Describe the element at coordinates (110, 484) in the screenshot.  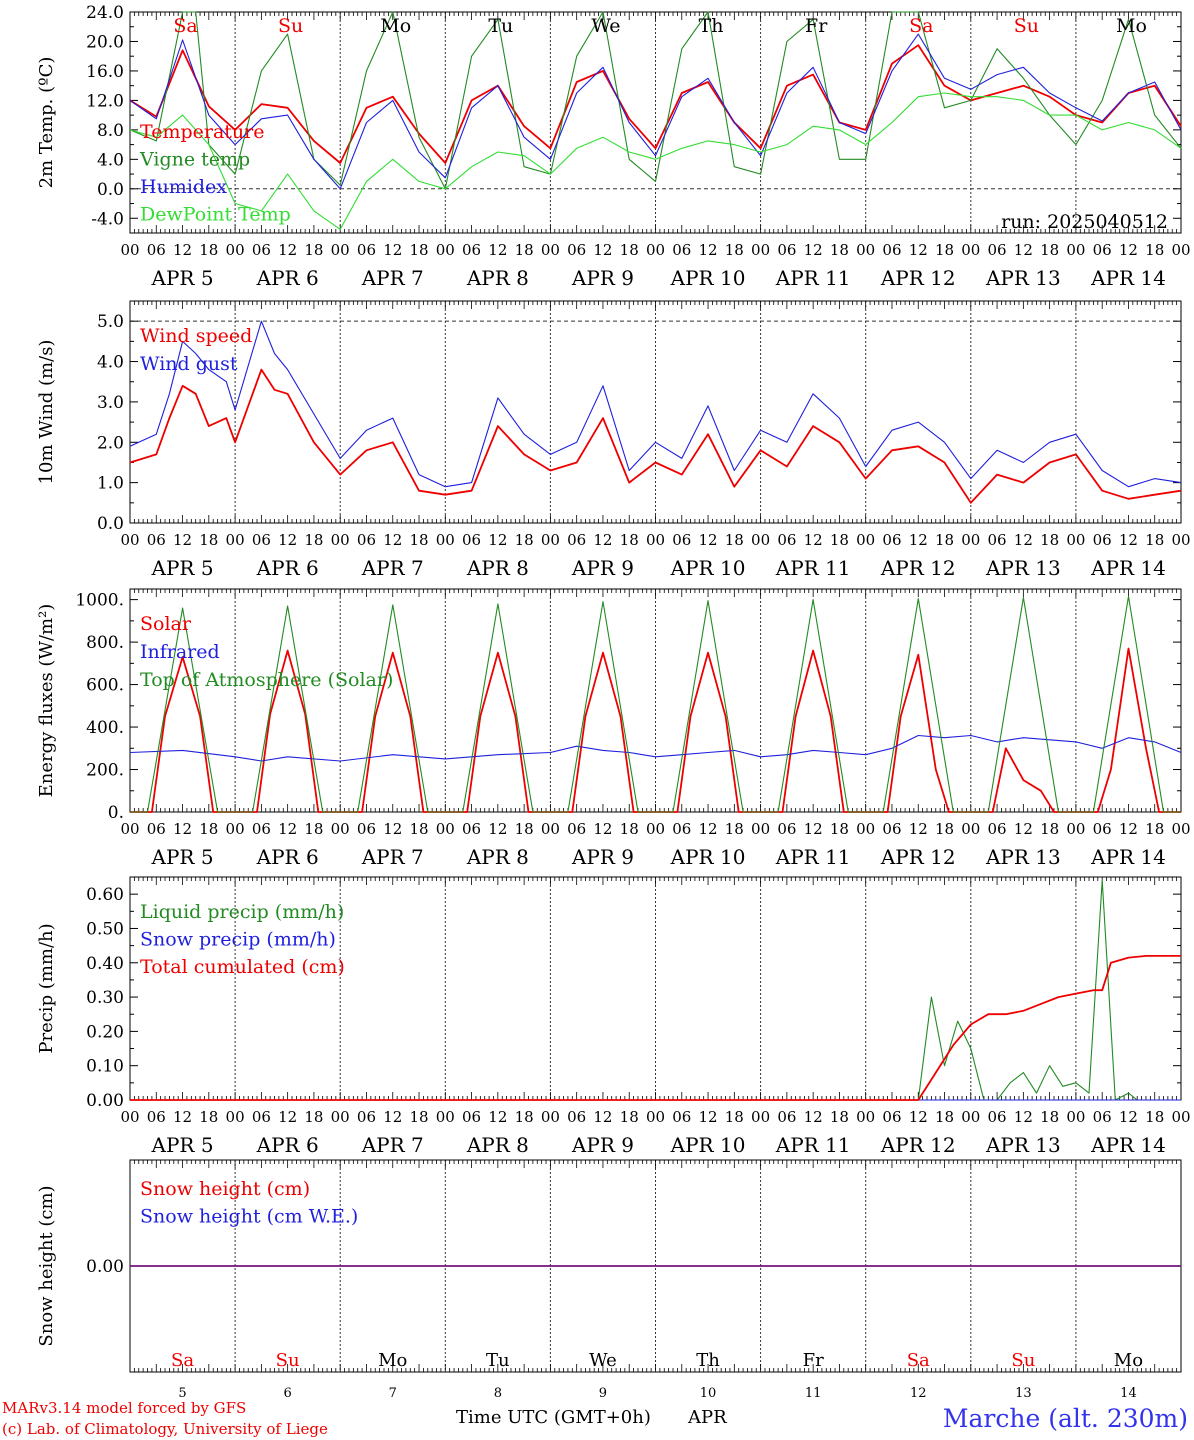
I see `y-tick-label: 1.0` at that location.